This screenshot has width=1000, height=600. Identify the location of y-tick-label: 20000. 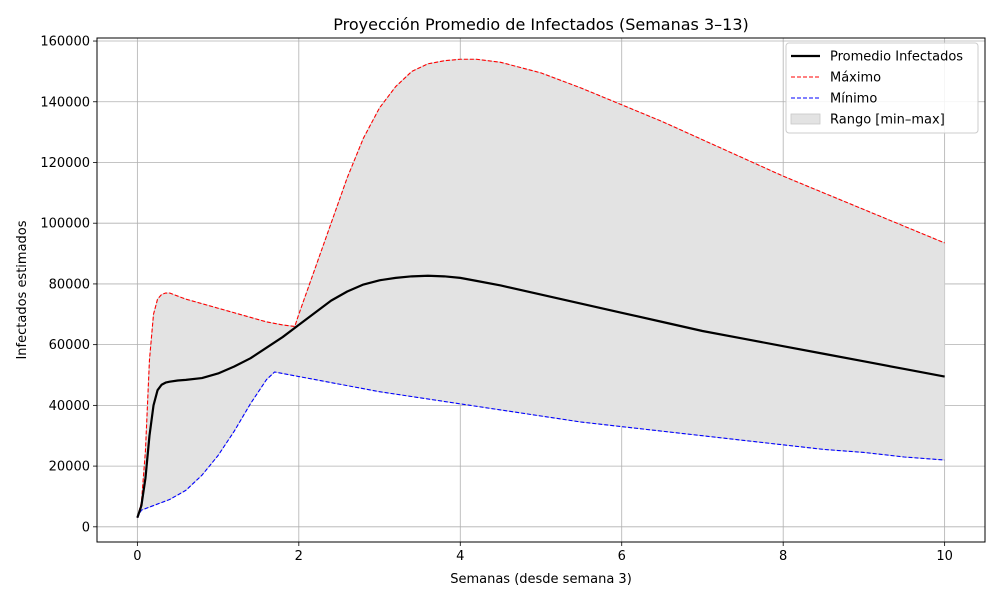
(69, 467).